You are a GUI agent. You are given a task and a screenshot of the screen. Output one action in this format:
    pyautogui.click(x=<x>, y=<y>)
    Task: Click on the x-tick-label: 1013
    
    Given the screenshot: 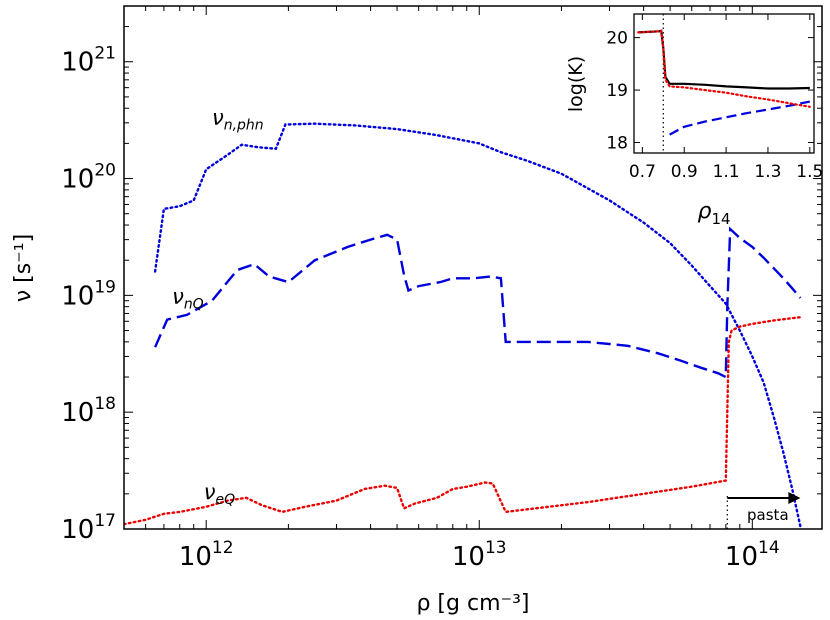 What is the action you would take?
    pyautogui.click(x=479, y=555)
    